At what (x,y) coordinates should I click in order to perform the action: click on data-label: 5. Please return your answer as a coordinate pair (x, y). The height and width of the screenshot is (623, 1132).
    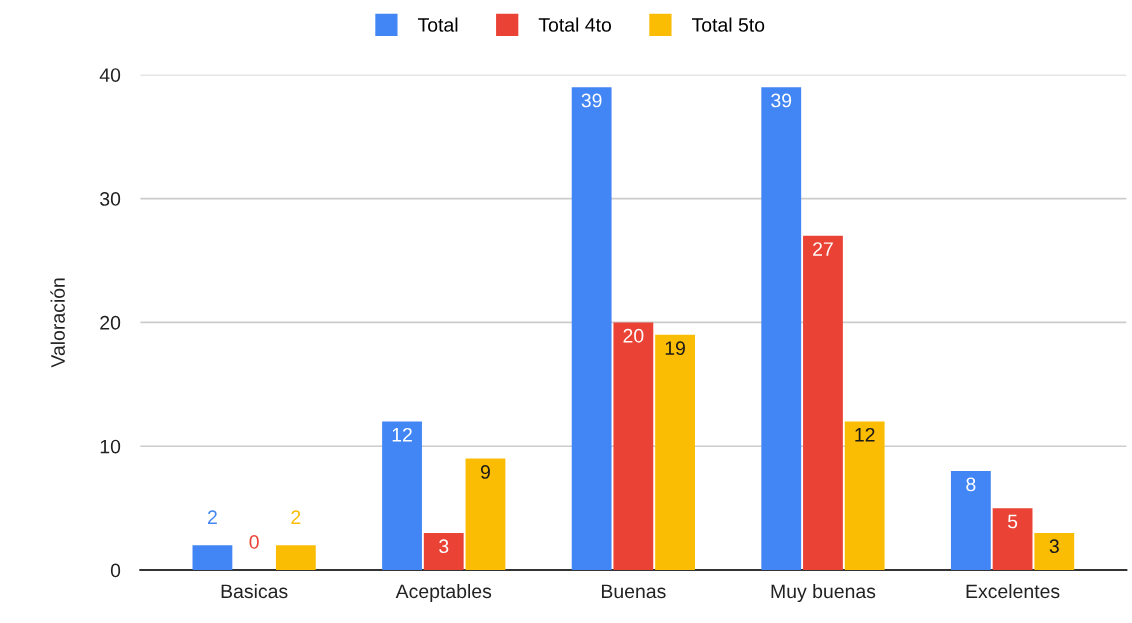
    Looking at the image, I should click on (1012, 521).